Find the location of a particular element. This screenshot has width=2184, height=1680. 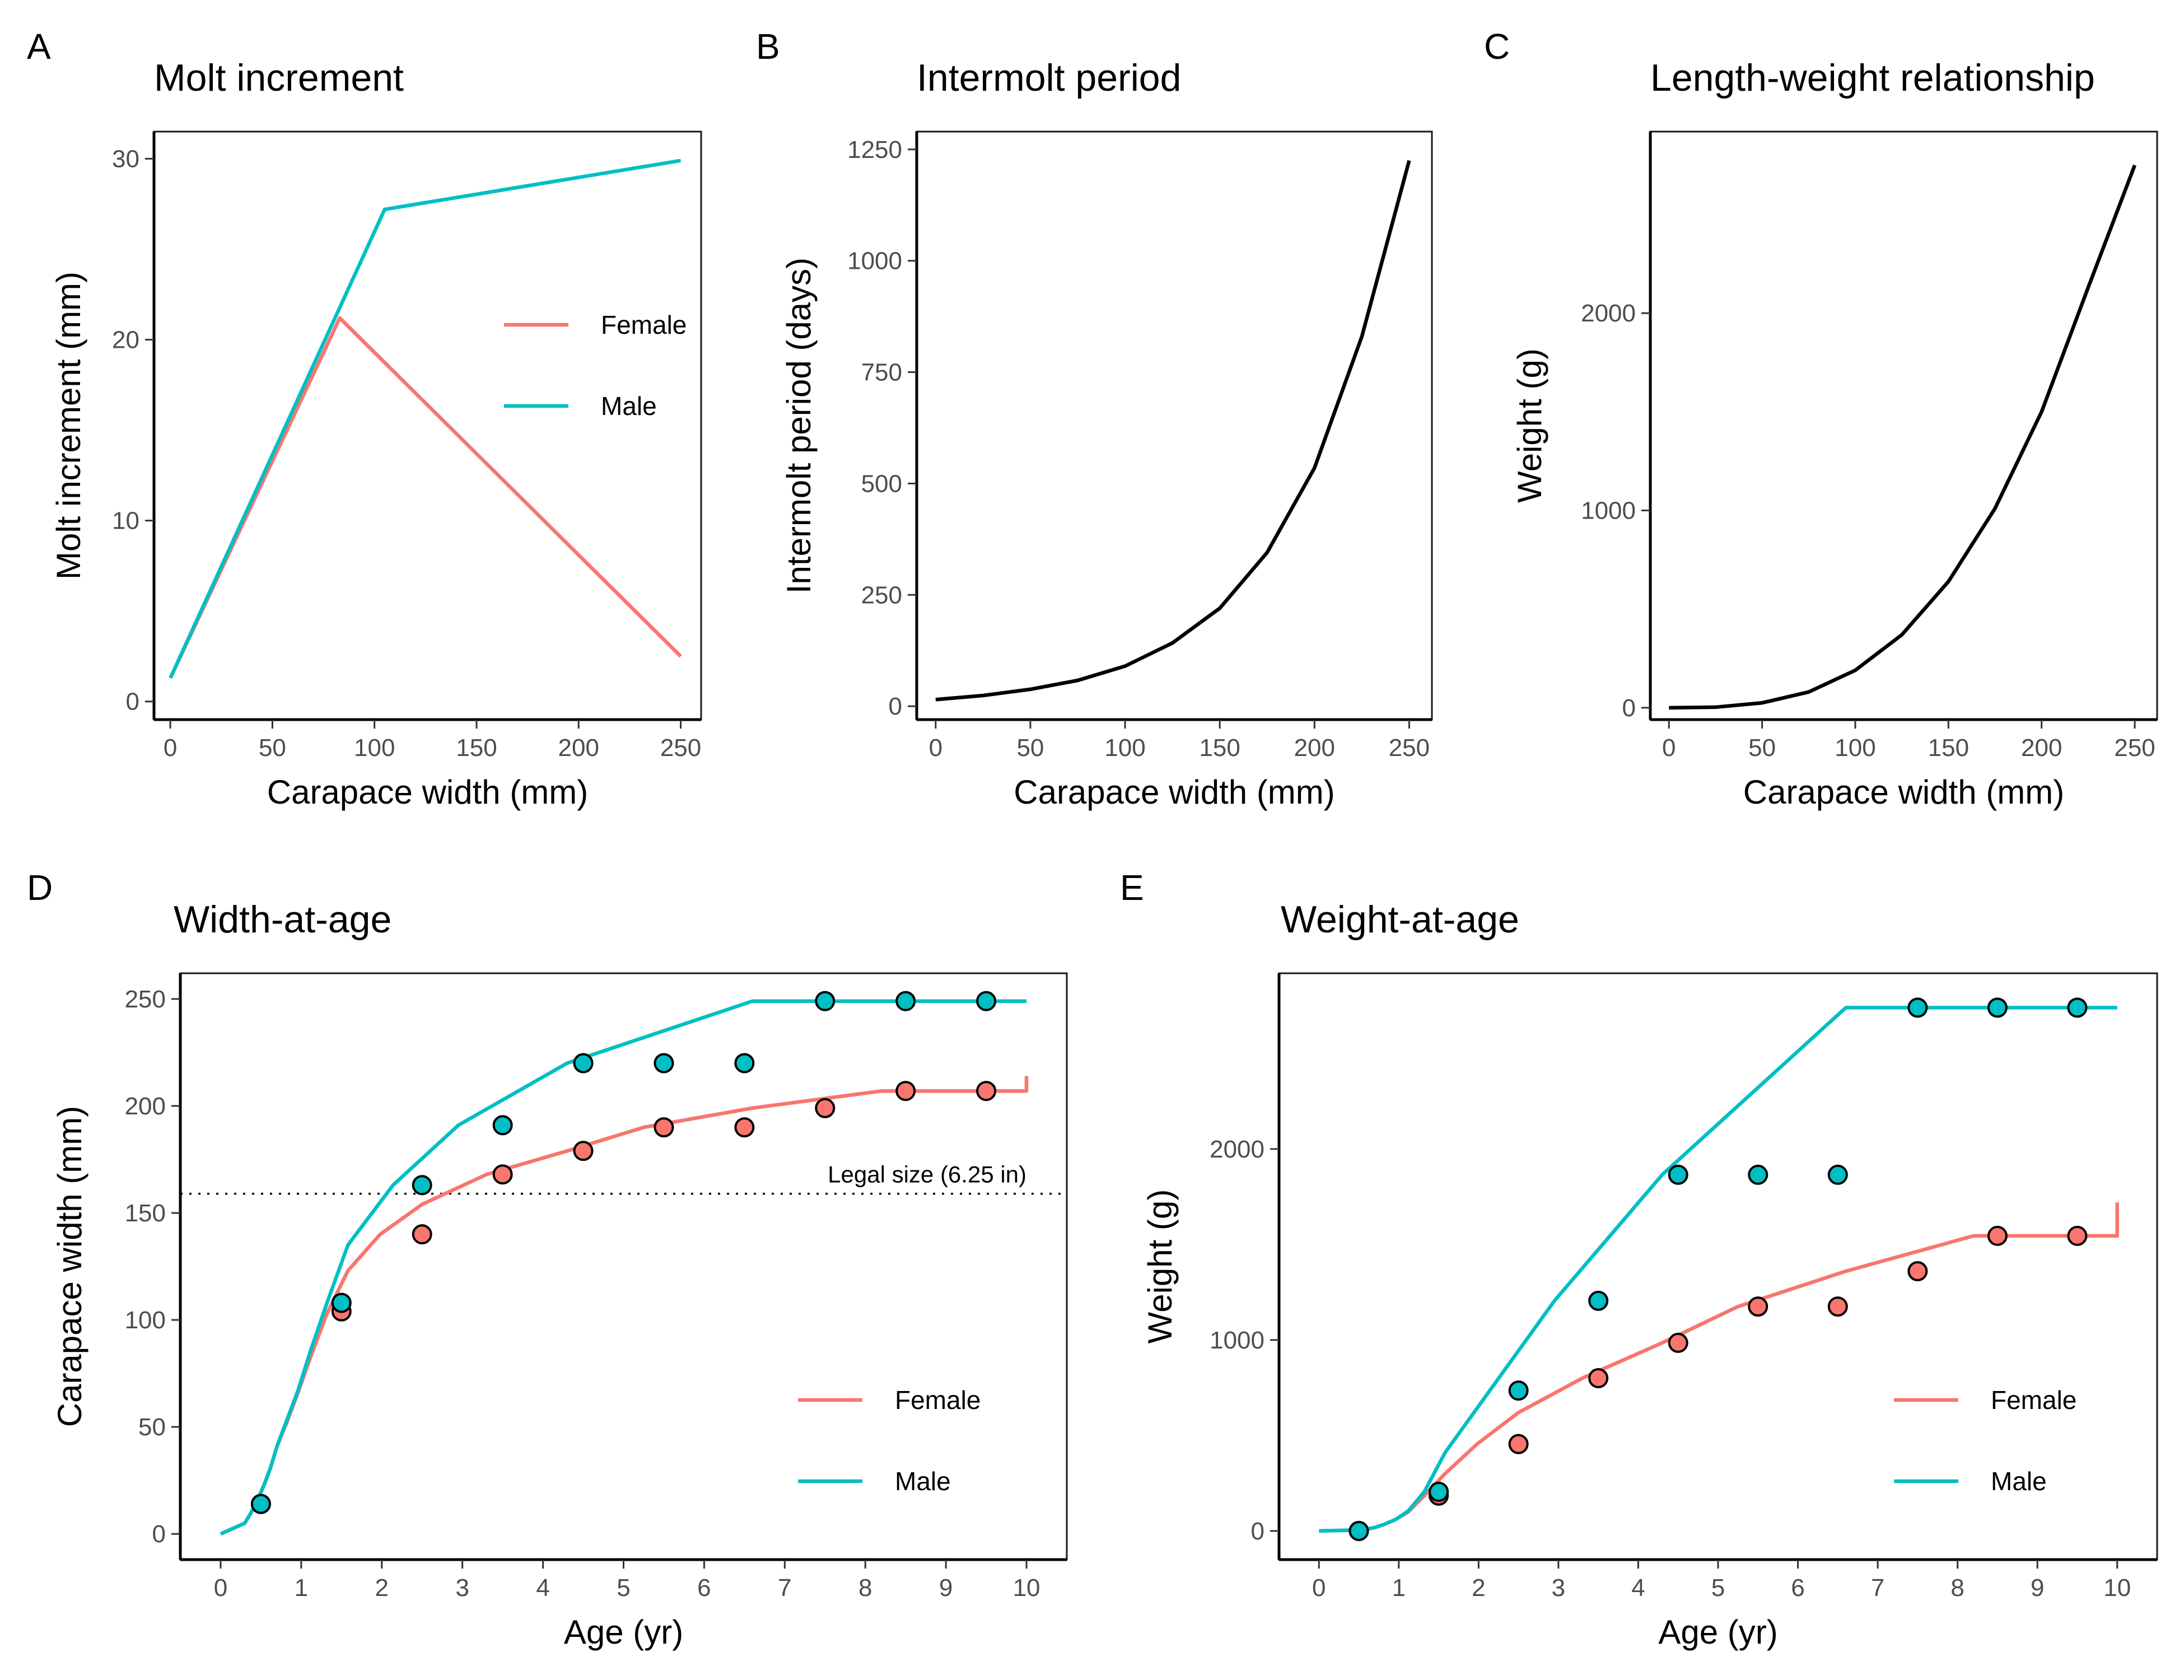

panel-letter: E is located at coordinates (1132, 888).